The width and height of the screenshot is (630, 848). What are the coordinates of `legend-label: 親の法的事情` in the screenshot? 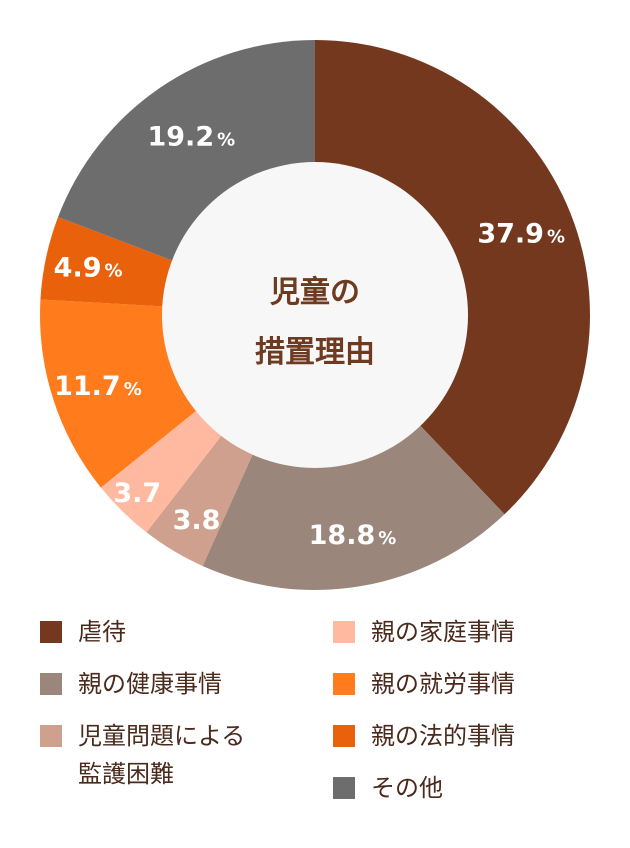 It's located at (443, 736).